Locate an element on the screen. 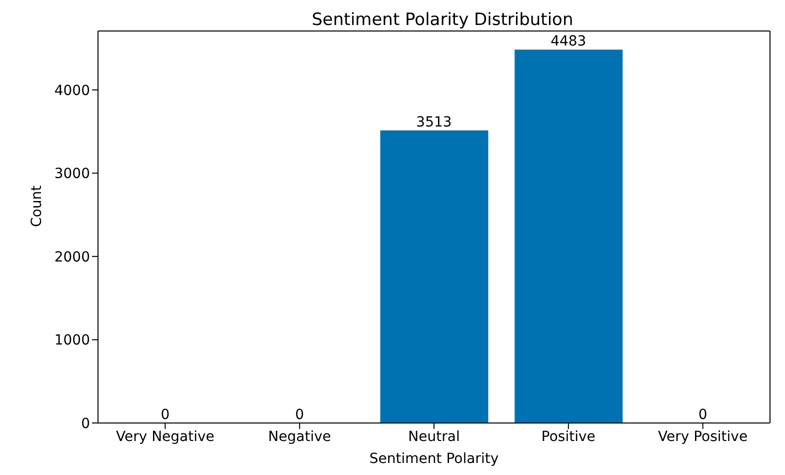 The width and height of the screenshot is (785, 475). y-tick-label: 4000 is located at coordinates (72, 90).